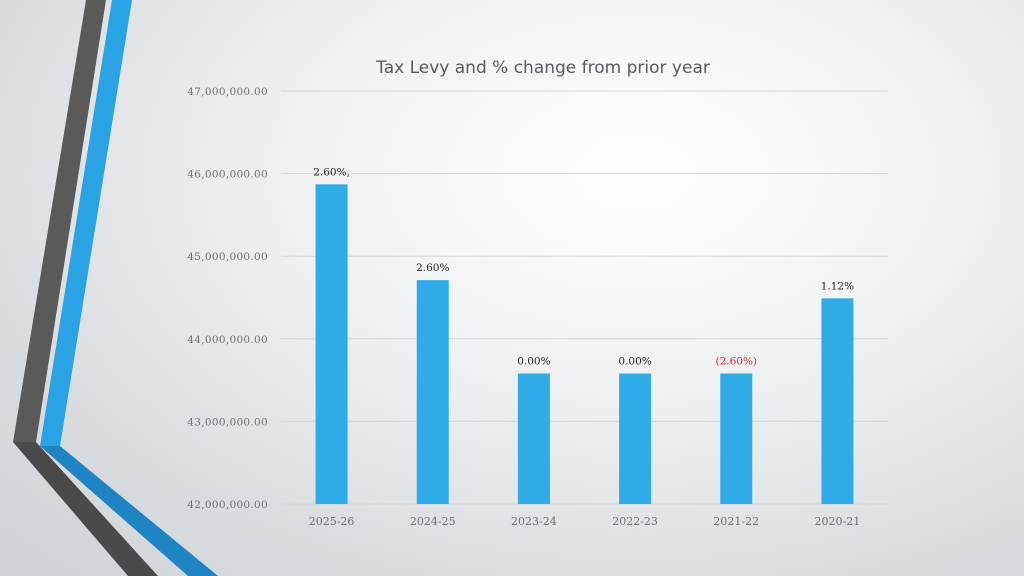 The image size is (1024, 576). Describe the element at coordinates (542, 68) in the screenshot. I see `chart-title: Tax Levy and % change from prior year` at that location.